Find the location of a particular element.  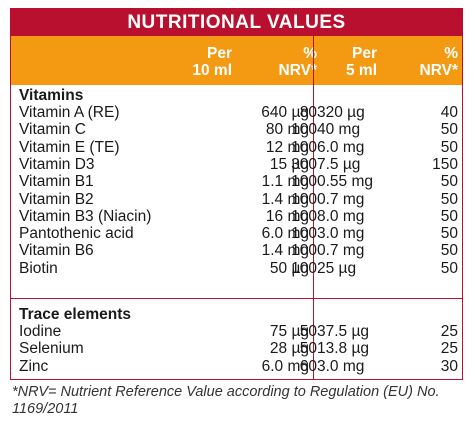

table-row: Biotin 50 µg 100 25 µg 50 is located at coordinates (236, 268).